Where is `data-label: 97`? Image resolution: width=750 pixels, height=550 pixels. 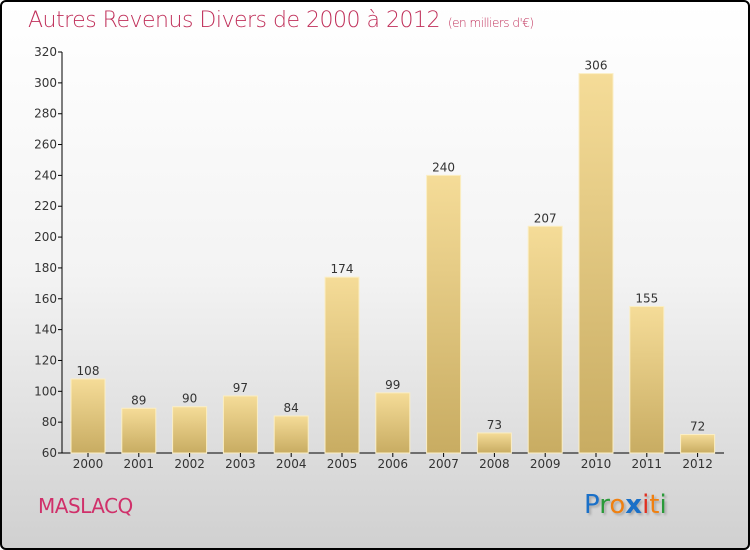
data-label: 97 is located at coordinates (240, 388).